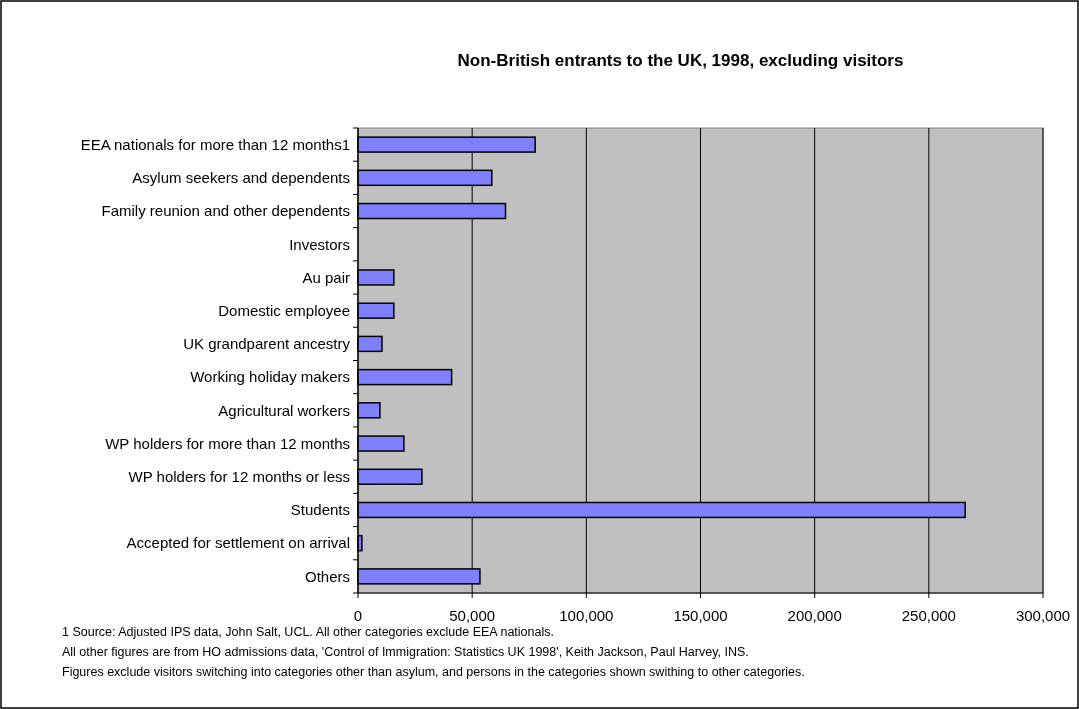 The image size is (1079, 709). Describe the element at coordinates (238, 543) in the screenshot. I see `y-tick-label: Accepted for settlement on arrival` at that location.